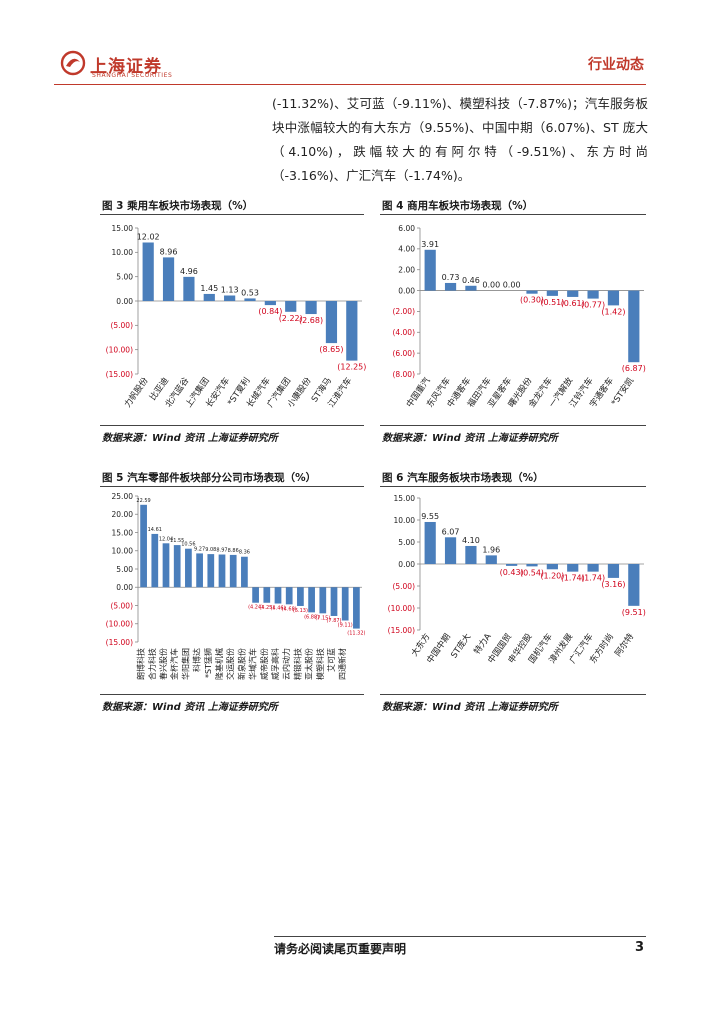 Image resolution: width=724 pixels, height=1024 pixels. Describe the element at coordinates (291, 318) in the screenshot. I see `data-label: (2.22)` at that location.